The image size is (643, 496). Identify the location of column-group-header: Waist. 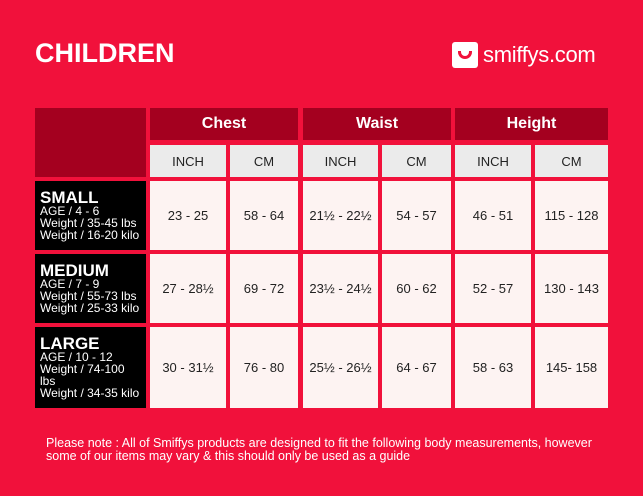
(377, 124).